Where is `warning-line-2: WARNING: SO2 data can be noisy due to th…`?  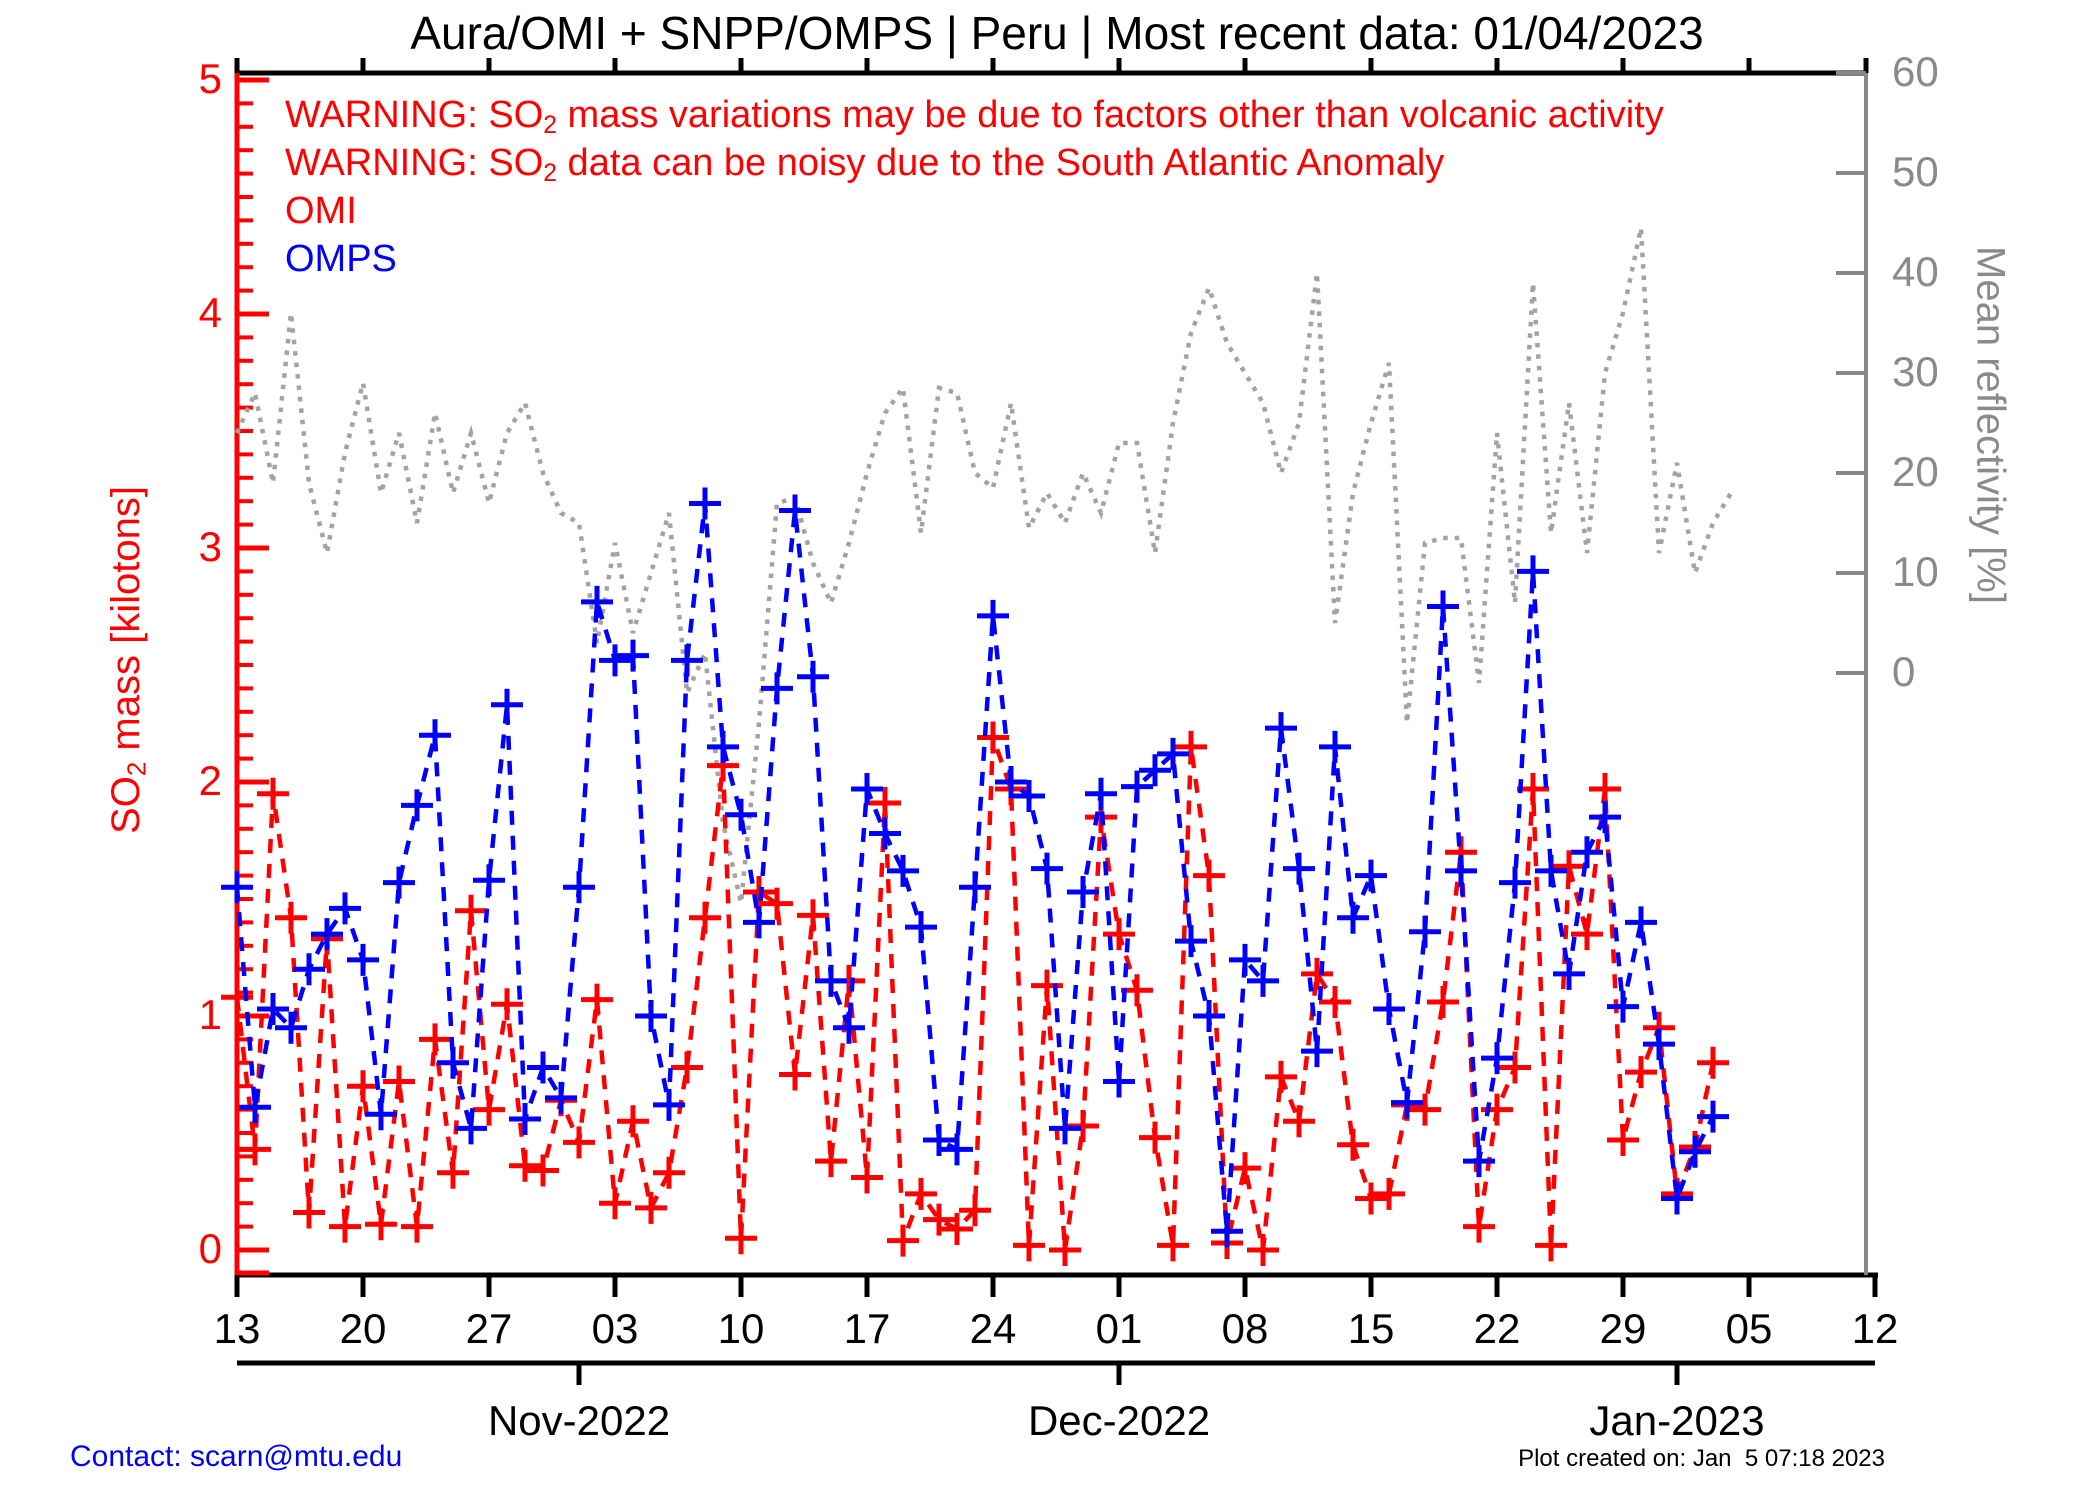 warning-line-2: WARNING: SO2 data can be noisy due to th… is located at coordinates (864, 165).